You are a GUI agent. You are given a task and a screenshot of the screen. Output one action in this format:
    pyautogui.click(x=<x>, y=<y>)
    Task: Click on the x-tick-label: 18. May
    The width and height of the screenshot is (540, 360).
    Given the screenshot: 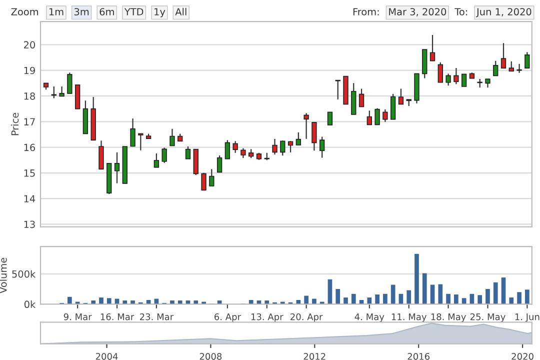 What is the action you would take?
    pyautogui.click(x=448, y=317)
    